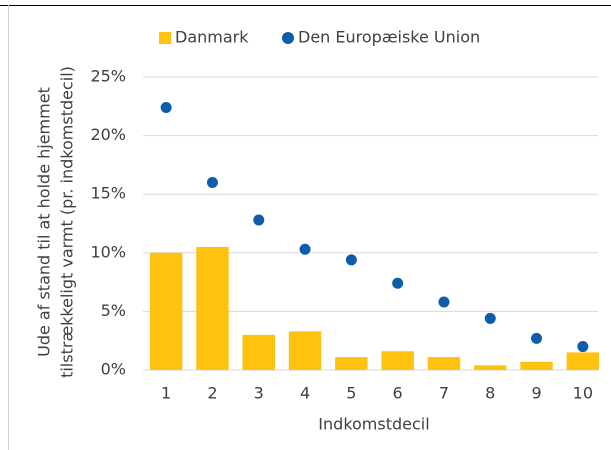  Describe the element at coordinates (373, 424) in the screenshot. I see `x-axis-title: Indkomstdecil` at that location.